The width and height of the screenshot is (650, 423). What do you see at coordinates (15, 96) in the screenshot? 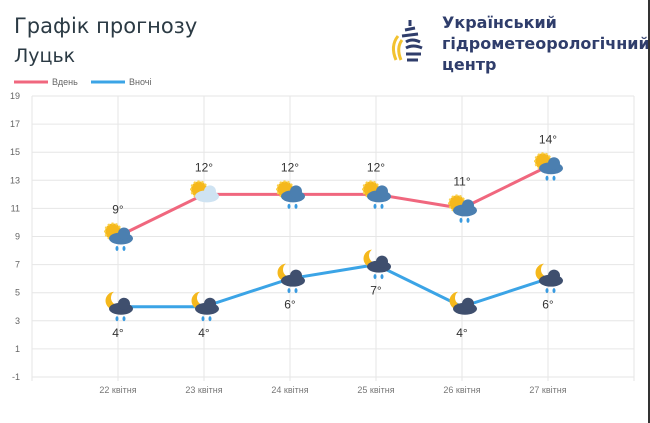
I see `y-tick-label: 19` at bounding box center [15, 96].